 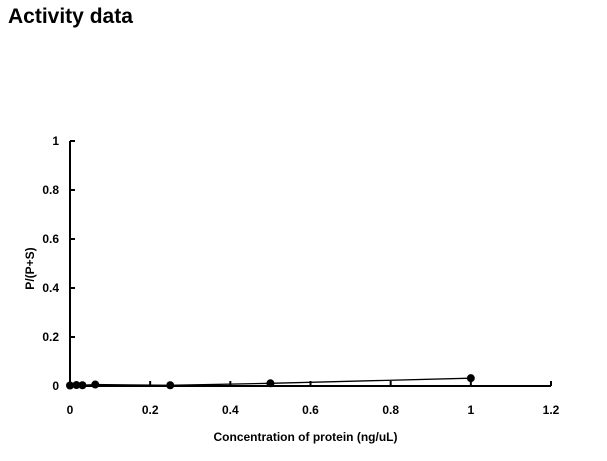 What do you see at coordinates (70, 410) in the screenshot?
I see `x-tick-label: 0` at bounding box center [70, 410].